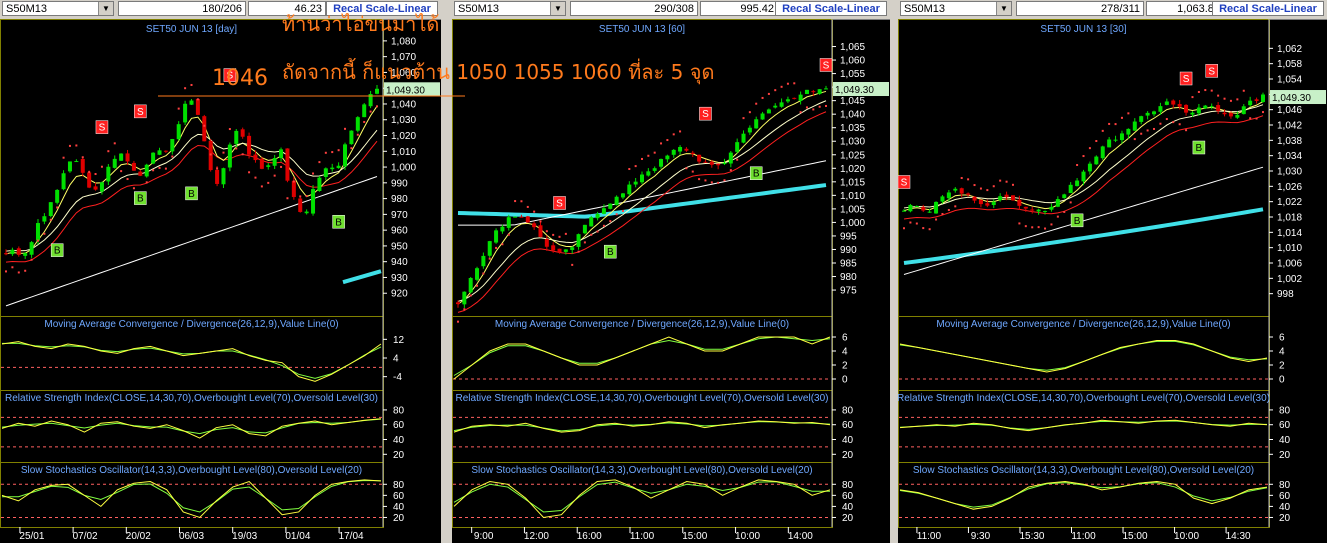 This screenshot has width=1327, height=543. What do you see at coordinates (399, 496) in the screenshot?
I see `y-tick-label: 60` at bounding box center [399, 496].